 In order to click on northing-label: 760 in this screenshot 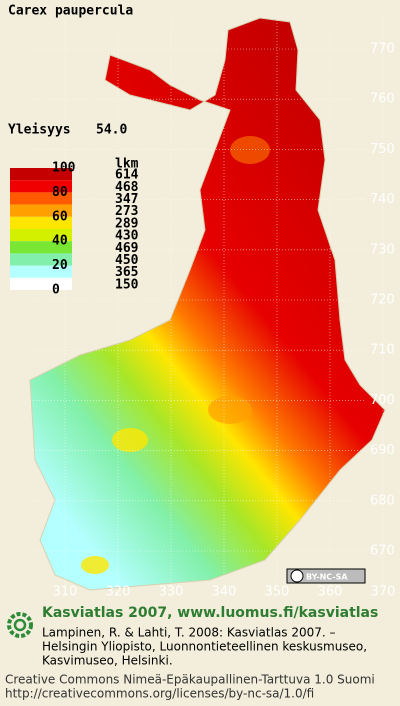, I will do `click(382, 99)`.